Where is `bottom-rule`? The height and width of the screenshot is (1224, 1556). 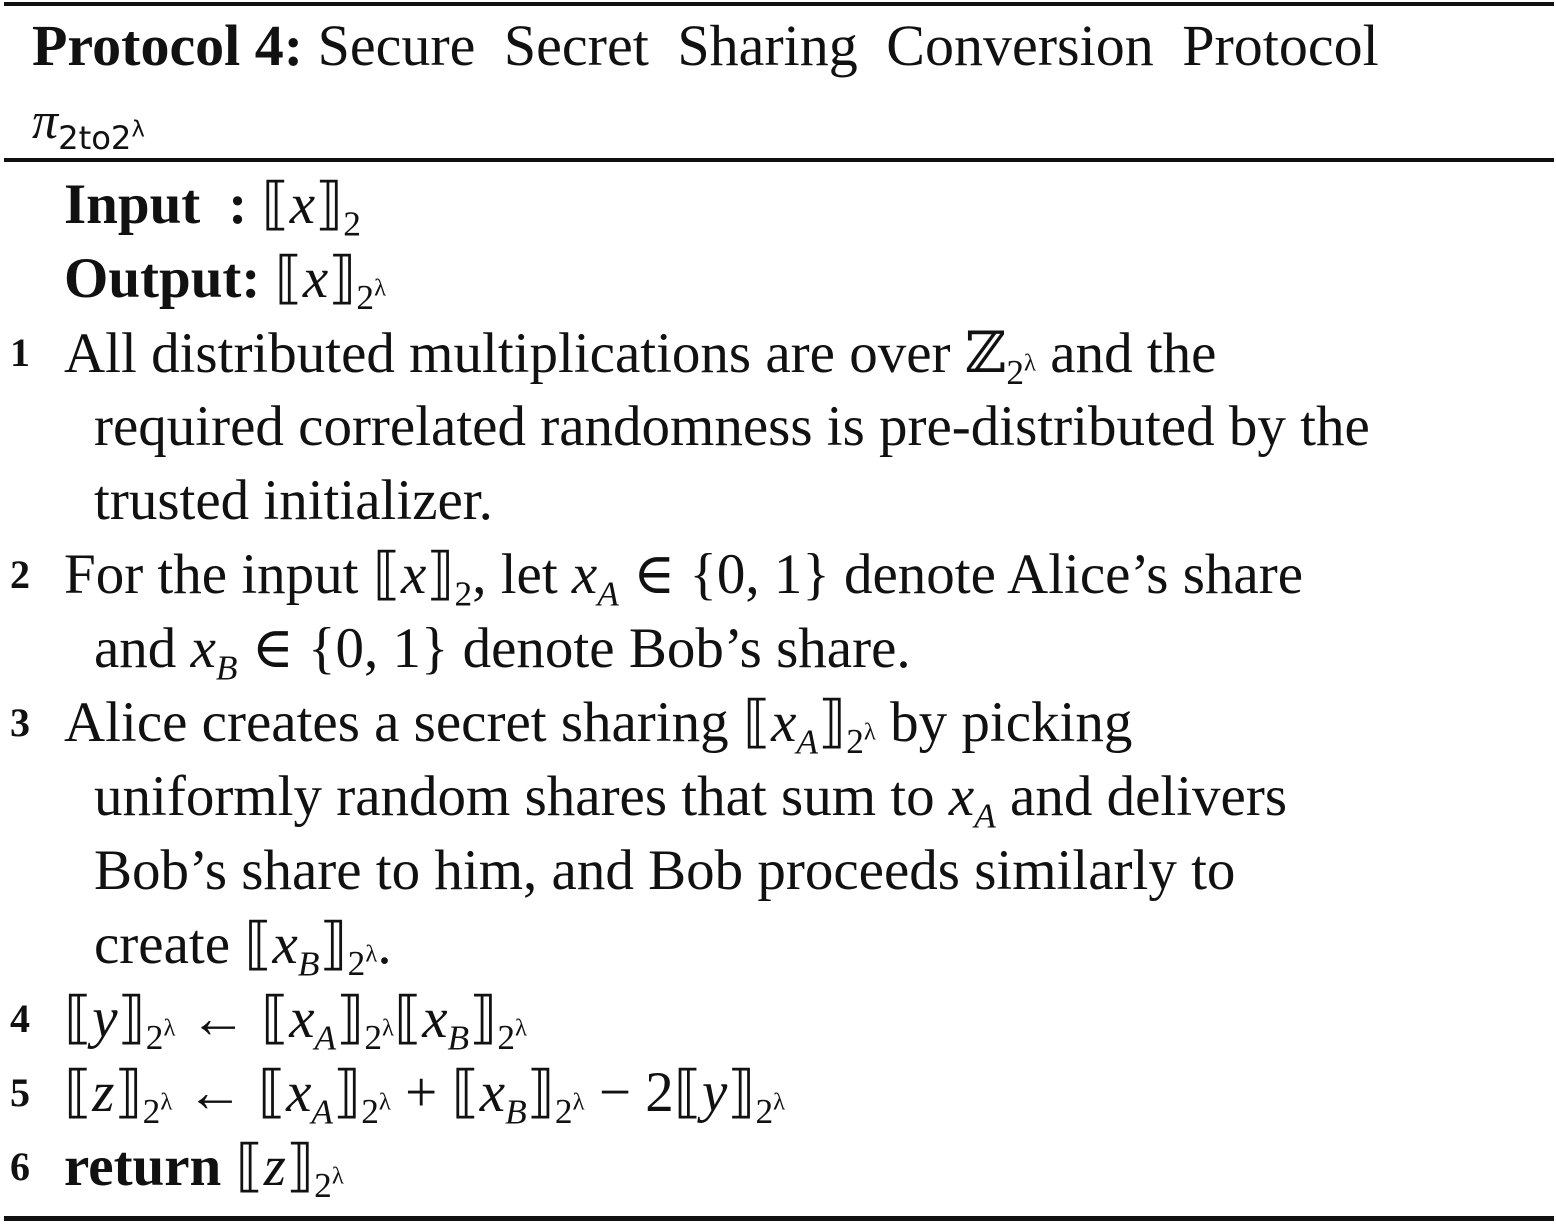 bottom-rule is located at coordinates (779, 1218).